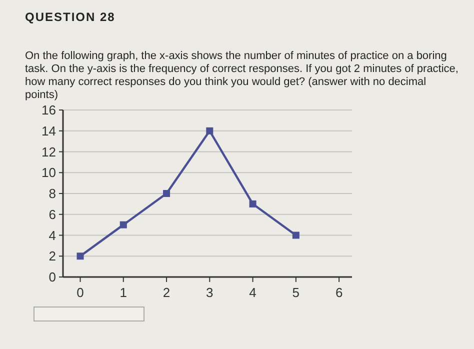 This screenshot has width=474, height=349. What do you see at coordinates (49, 172) in the screenshot?
I see `y-tick-label: 10` at bounding box center [49, 172].